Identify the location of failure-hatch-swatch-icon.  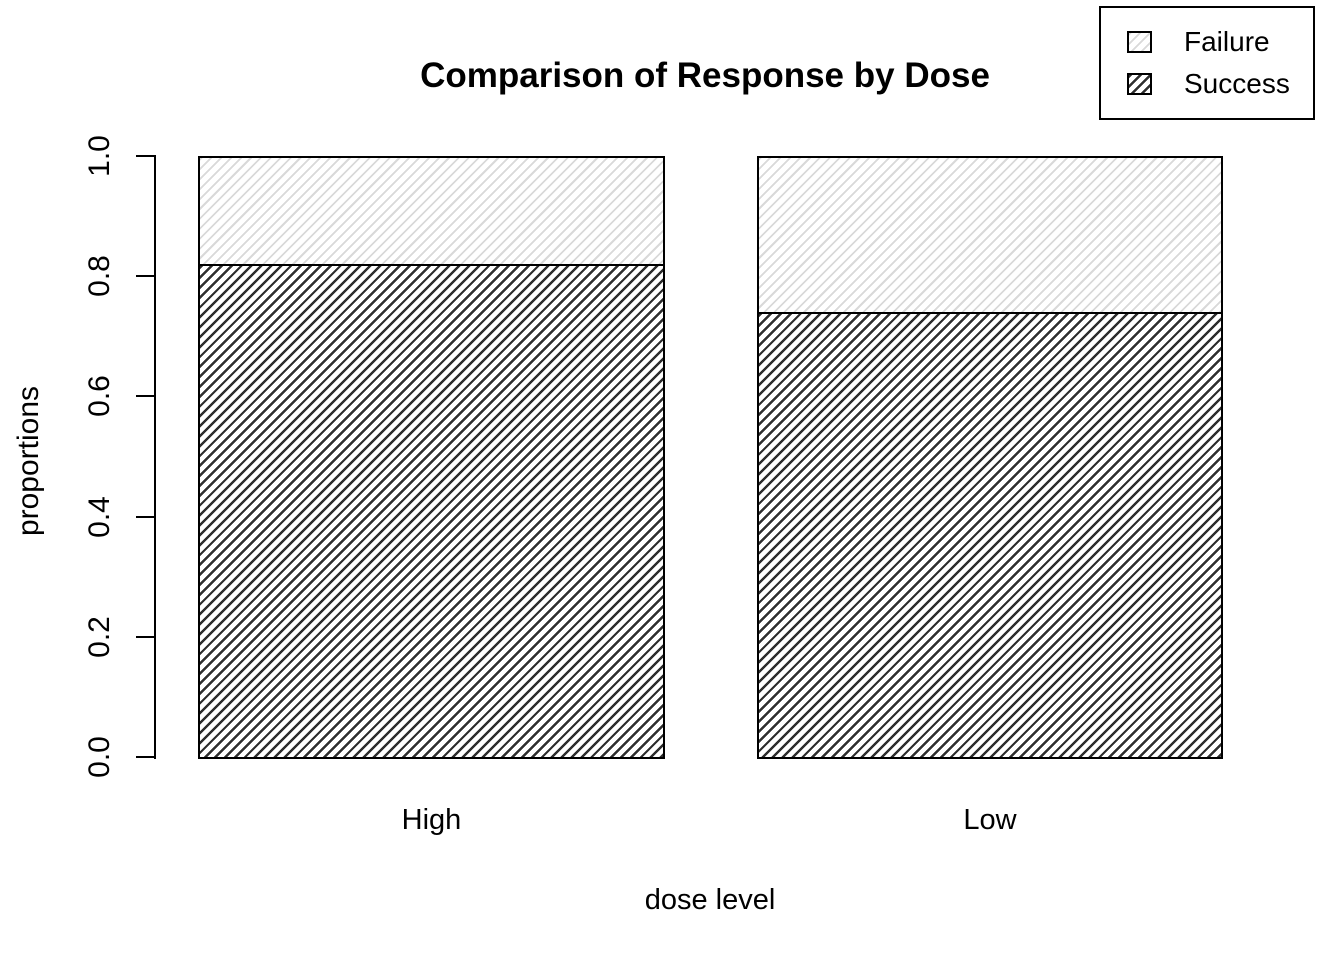
(1139, 42).